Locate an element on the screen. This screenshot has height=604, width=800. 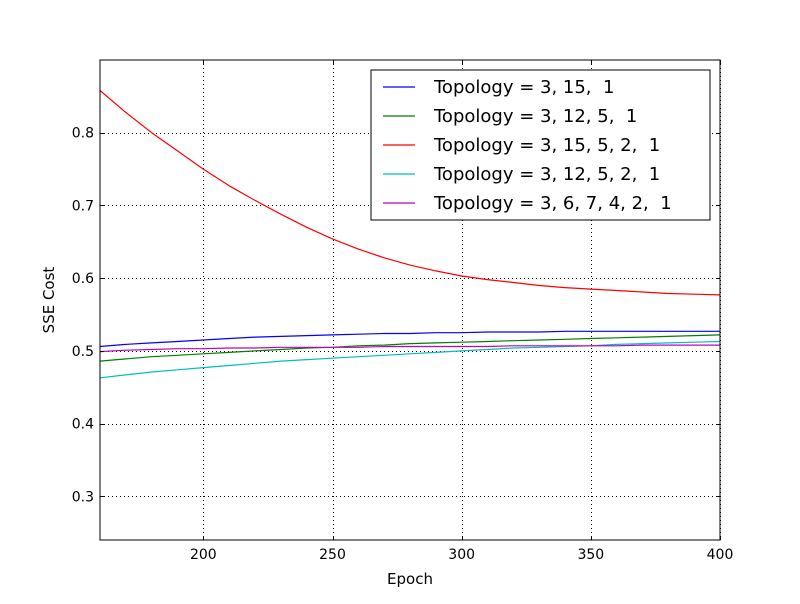
x-axis-label: Epoch is located at coordinates (410, 579).